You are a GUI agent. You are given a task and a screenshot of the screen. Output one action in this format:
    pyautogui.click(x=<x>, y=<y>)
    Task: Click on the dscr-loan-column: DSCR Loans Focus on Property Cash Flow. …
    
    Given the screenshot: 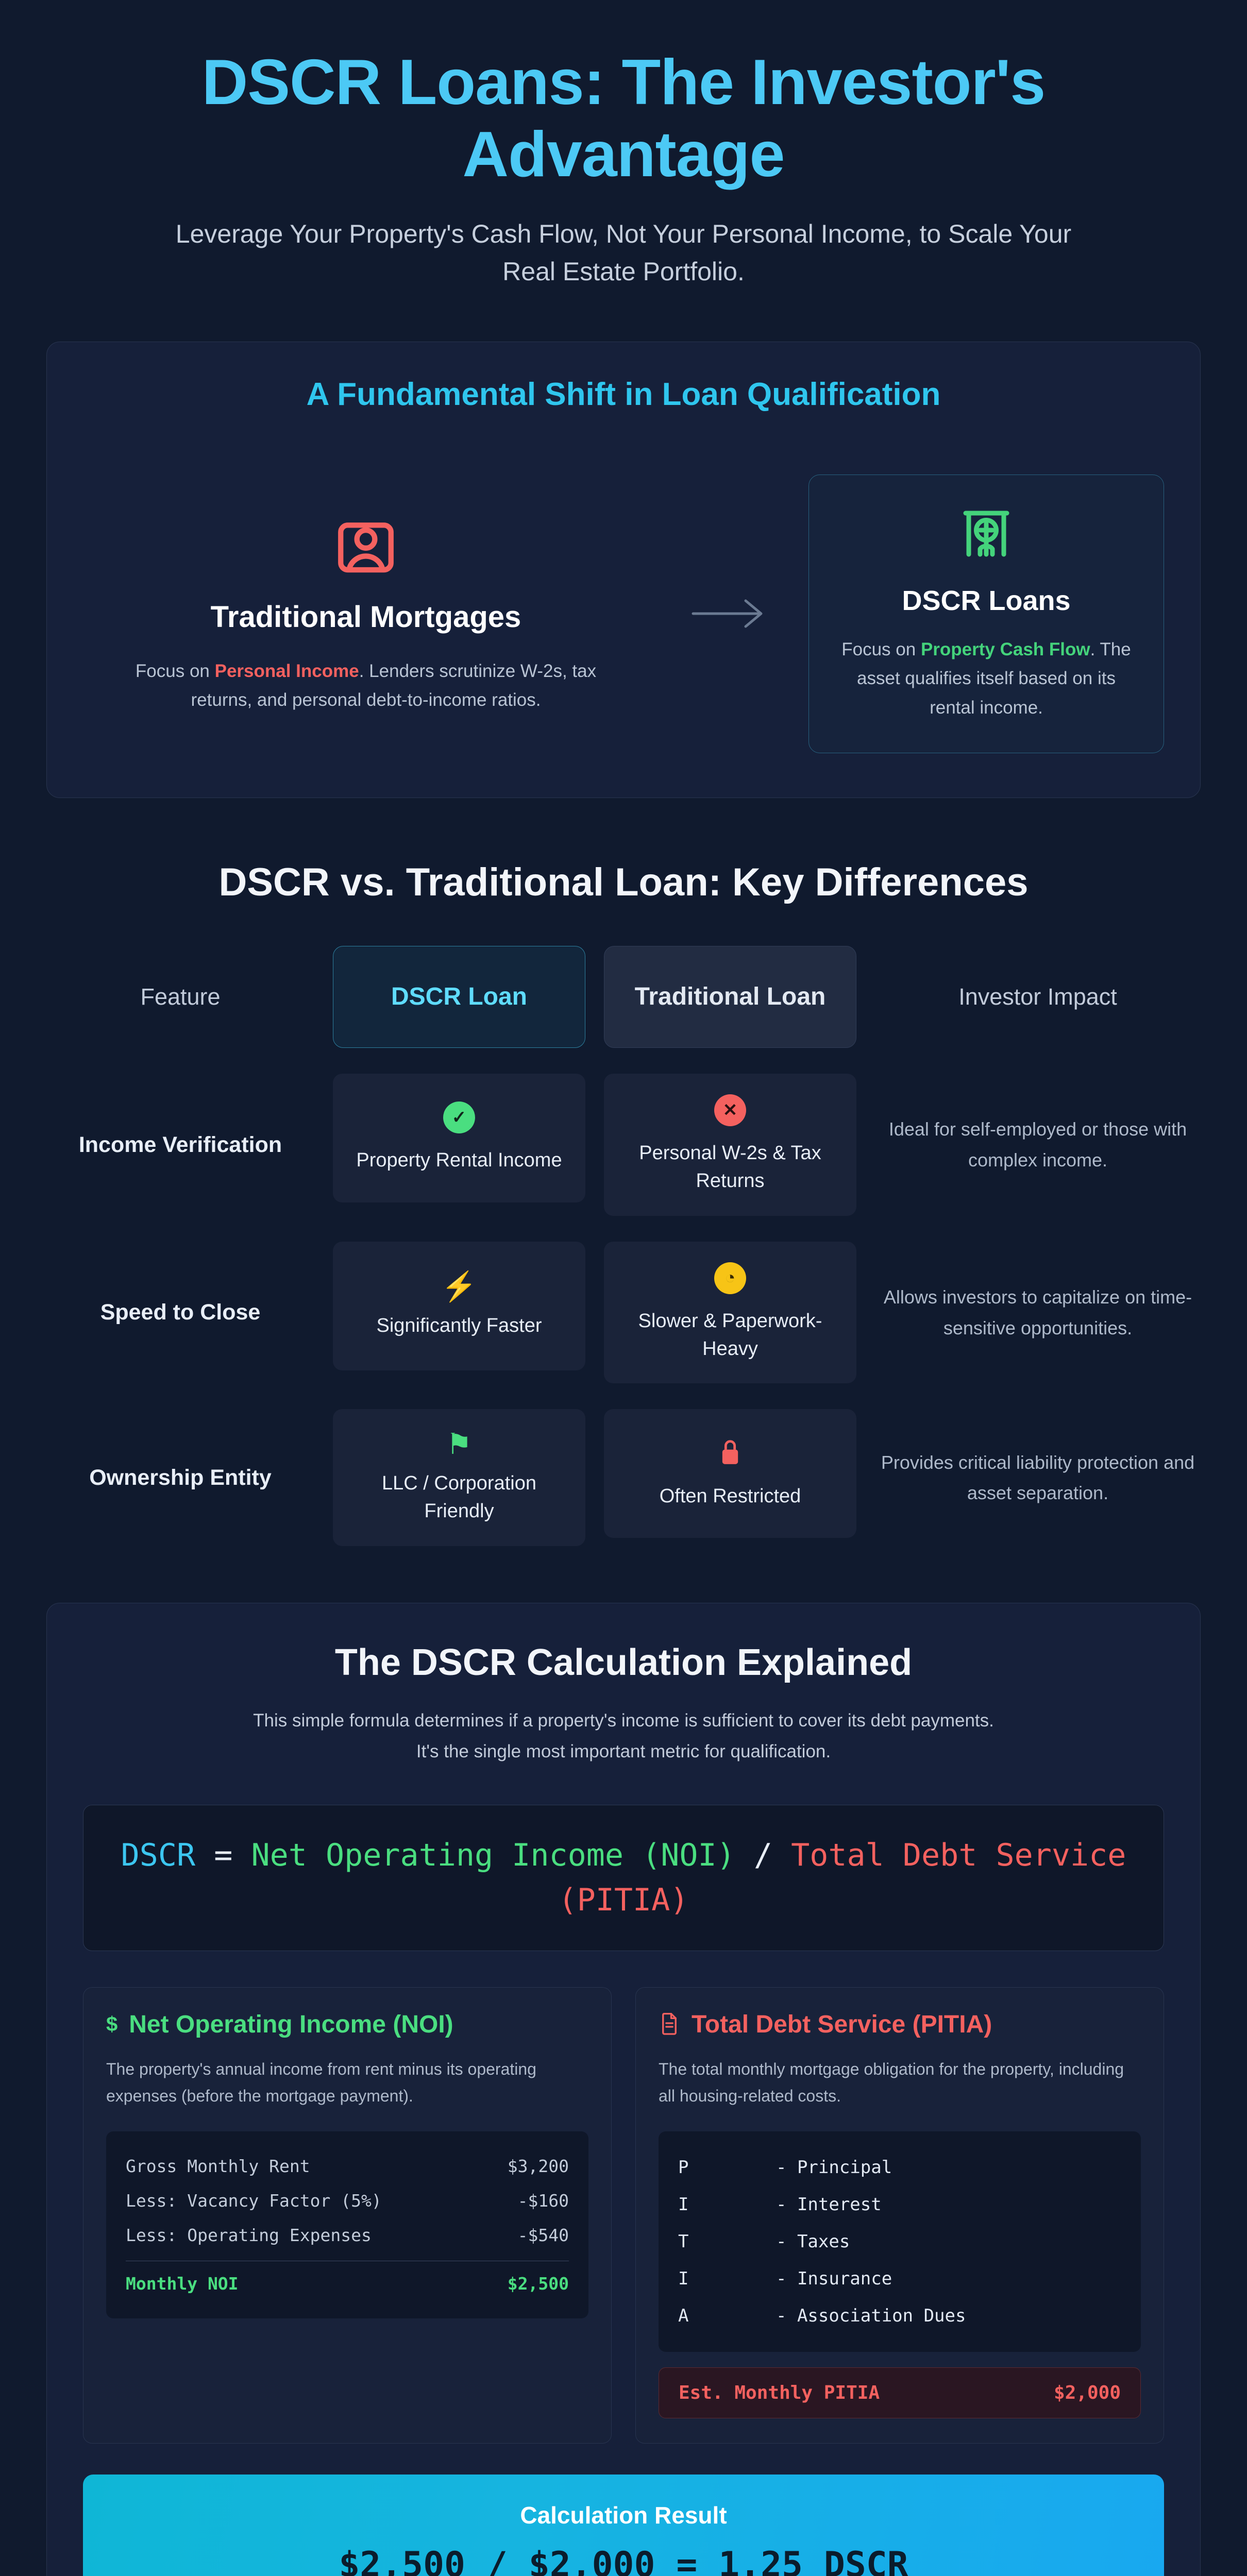 What is the action you would take?
    pyautogui.click(x=986, y=613)
    